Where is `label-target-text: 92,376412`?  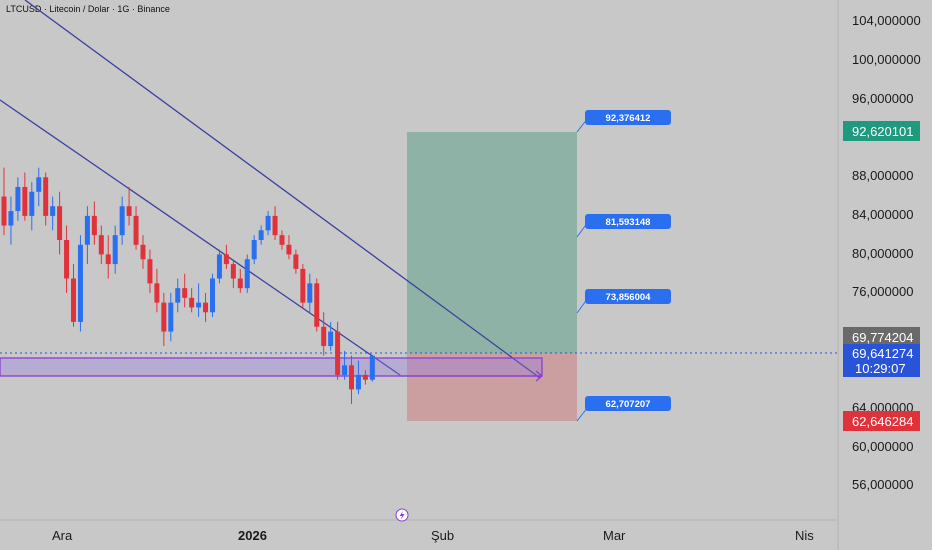 label-target-text: 92,376412 is located at coordinates (628, 118).